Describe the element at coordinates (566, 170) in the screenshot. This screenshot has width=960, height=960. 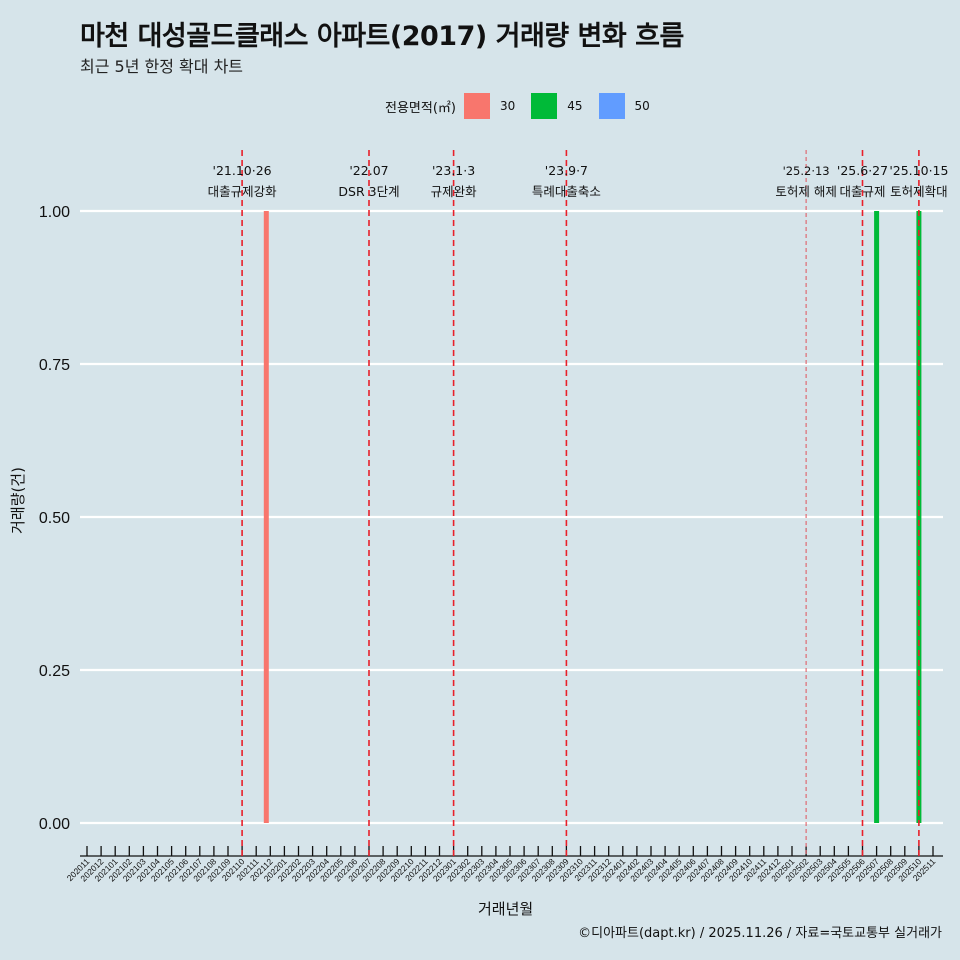
I see `event-date: '23.9·7` at that location.